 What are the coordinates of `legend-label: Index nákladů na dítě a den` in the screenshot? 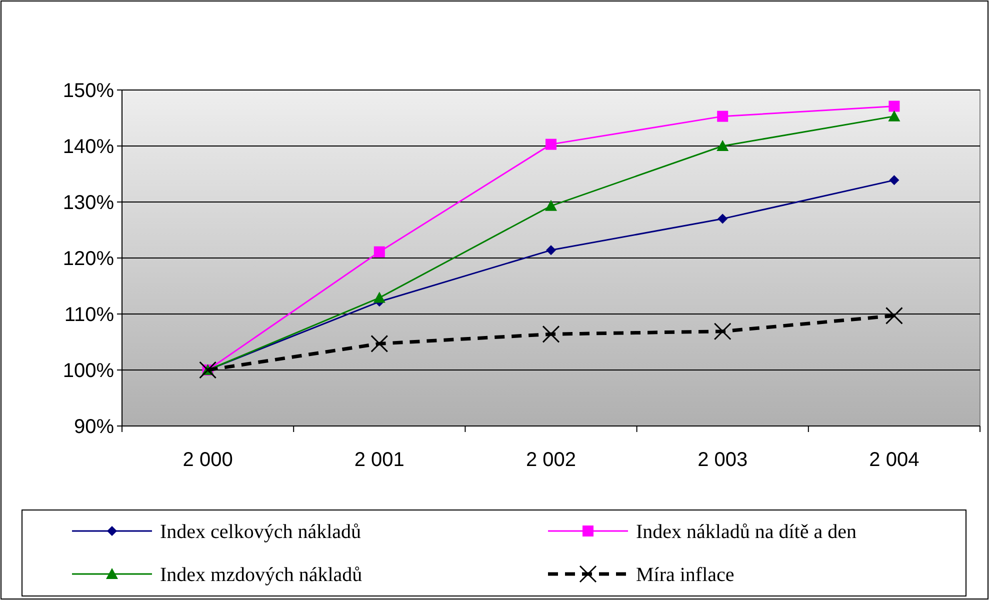 It's located at (746, 532).